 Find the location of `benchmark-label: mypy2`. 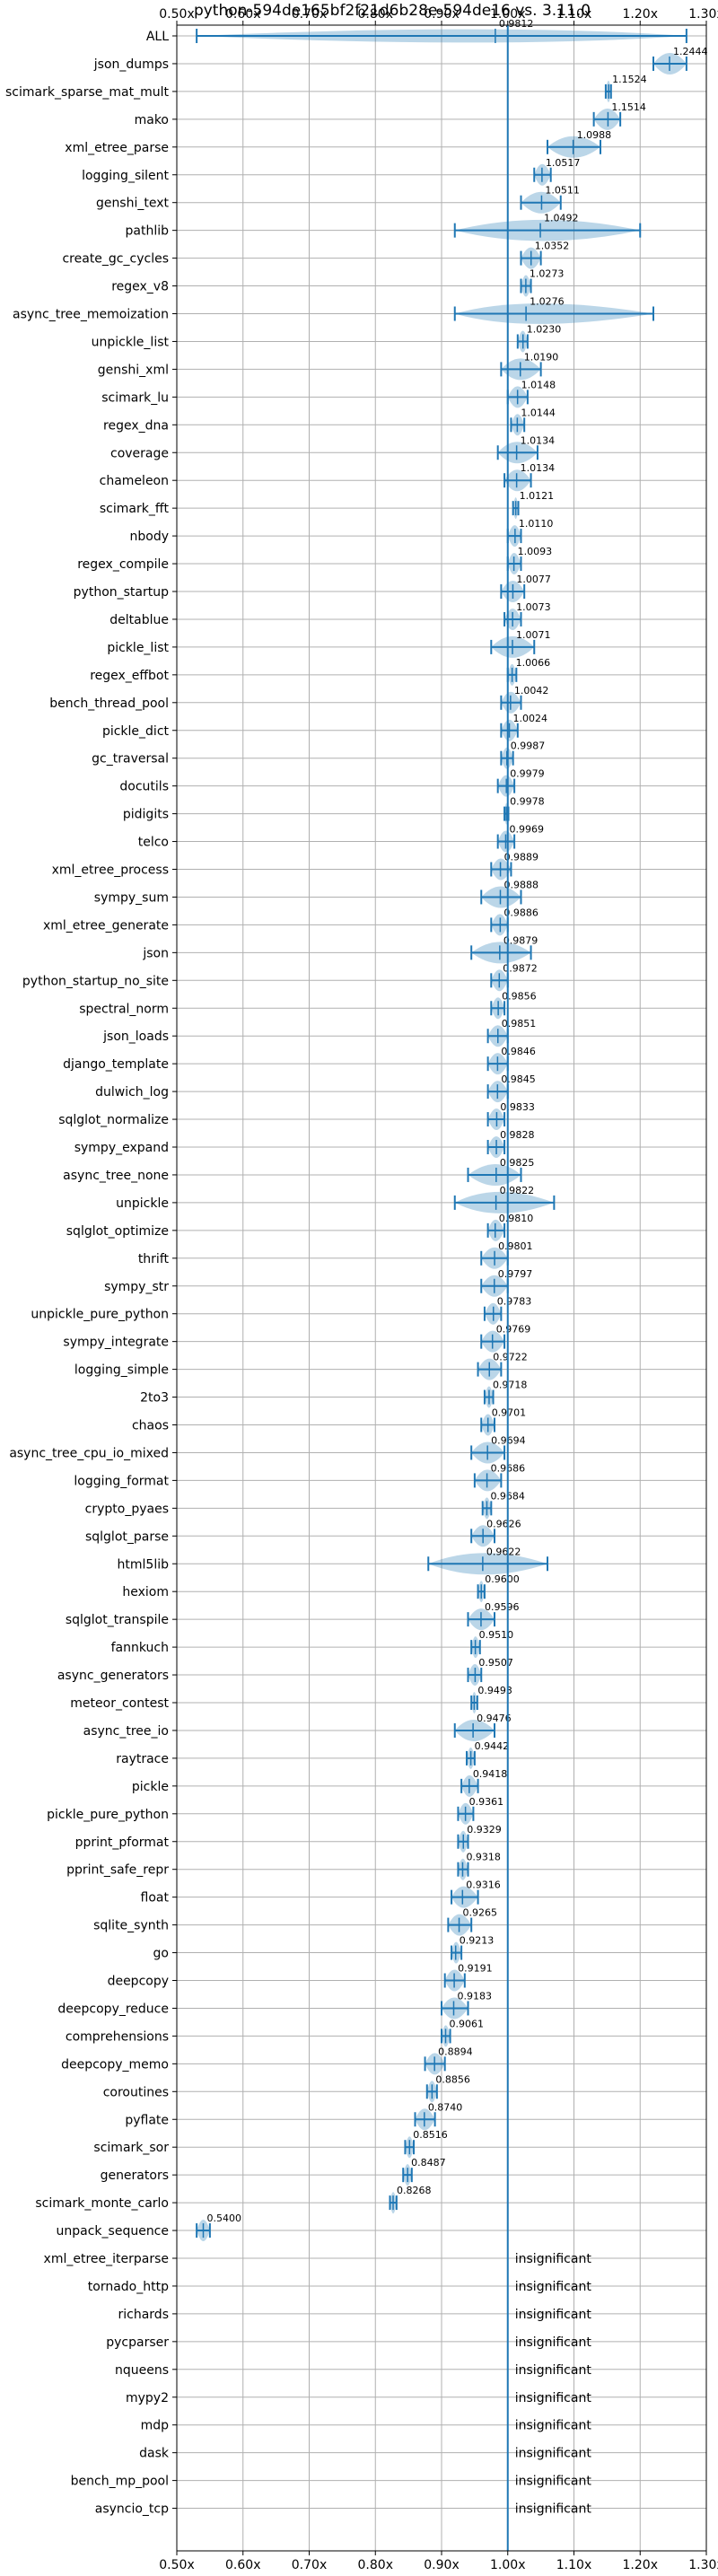

benchmark-label: mypy2 is located at coordinates (147, 2398).